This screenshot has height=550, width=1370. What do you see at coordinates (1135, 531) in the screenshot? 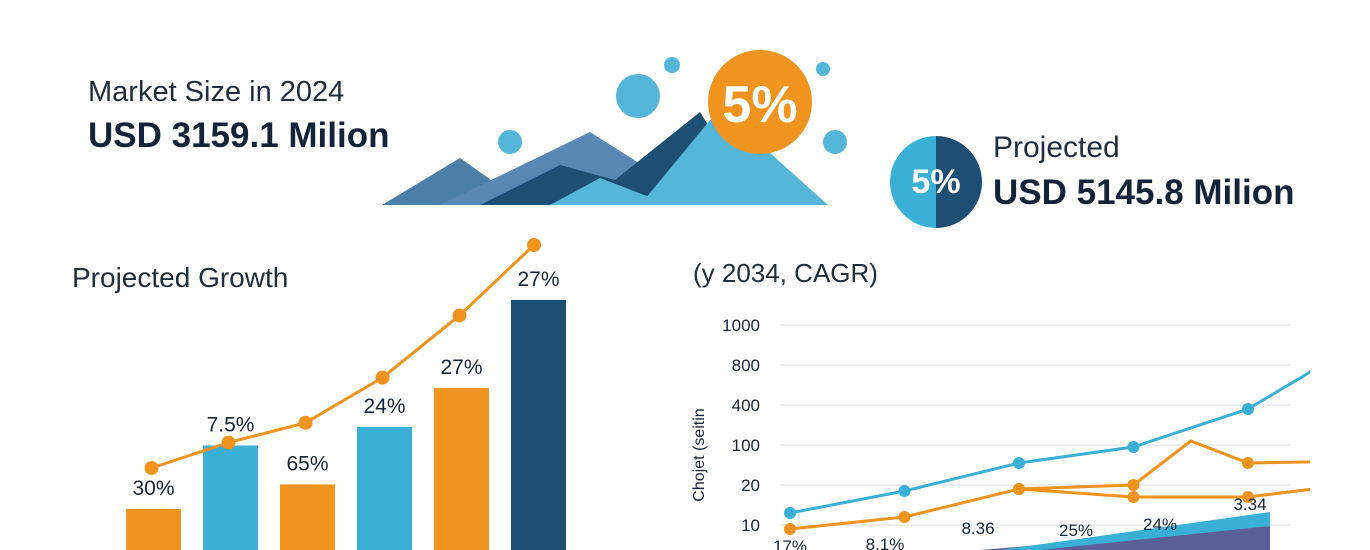
I see `area-blue` at bounding box center [1135, 531].